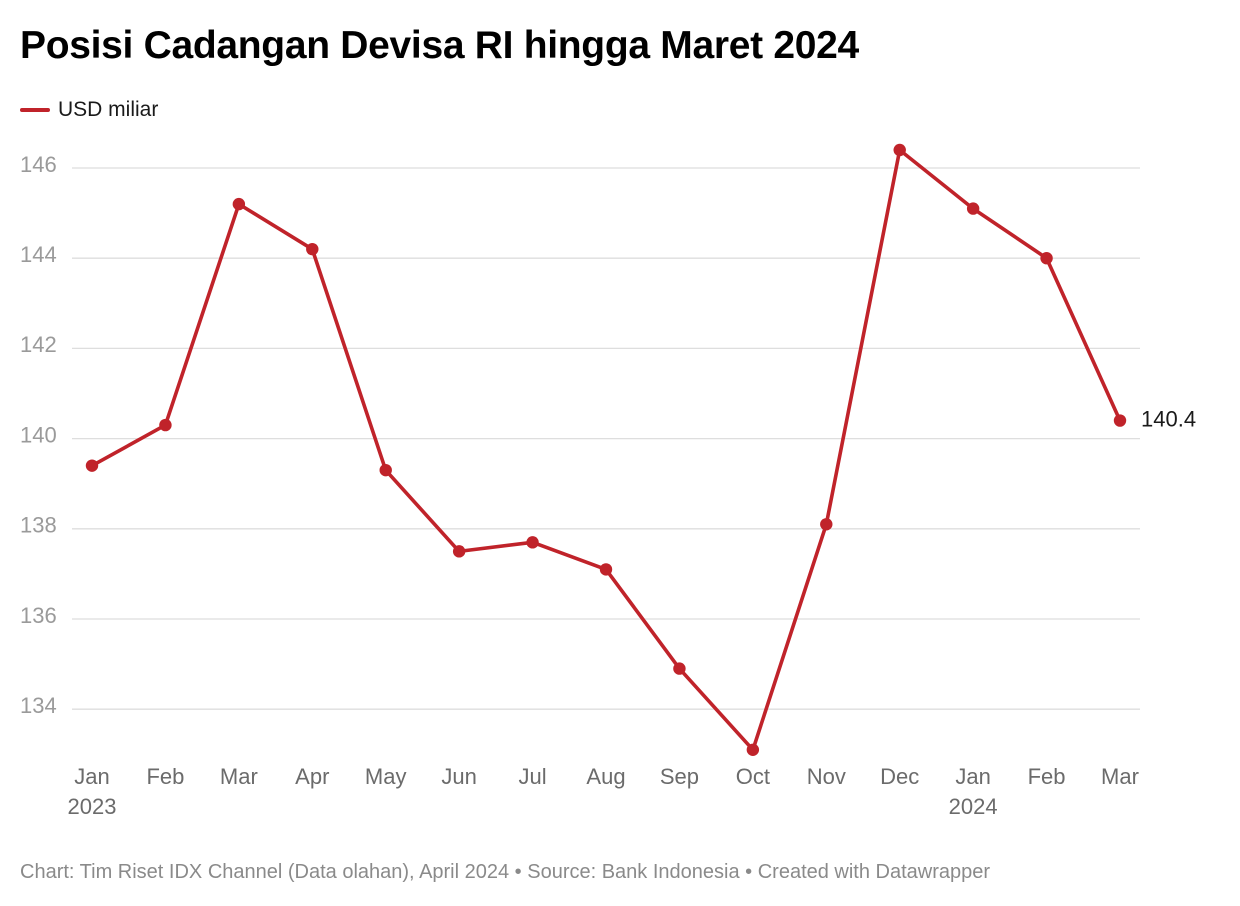 This screenshot has width=1240, height=906. What do you see at coordinates (38, 525) in the screenshot?
I see `y-tick-label: 138` at bounding box center [38, 525].